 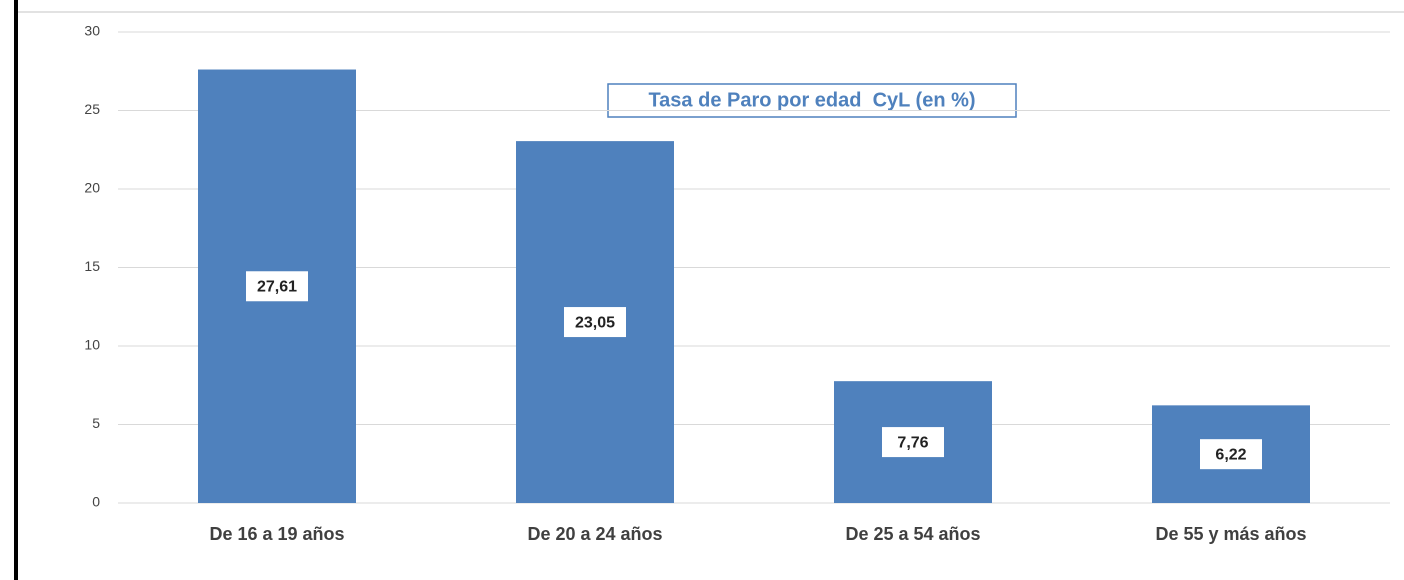 I want to click on left-border, so click(x=16, y=290).